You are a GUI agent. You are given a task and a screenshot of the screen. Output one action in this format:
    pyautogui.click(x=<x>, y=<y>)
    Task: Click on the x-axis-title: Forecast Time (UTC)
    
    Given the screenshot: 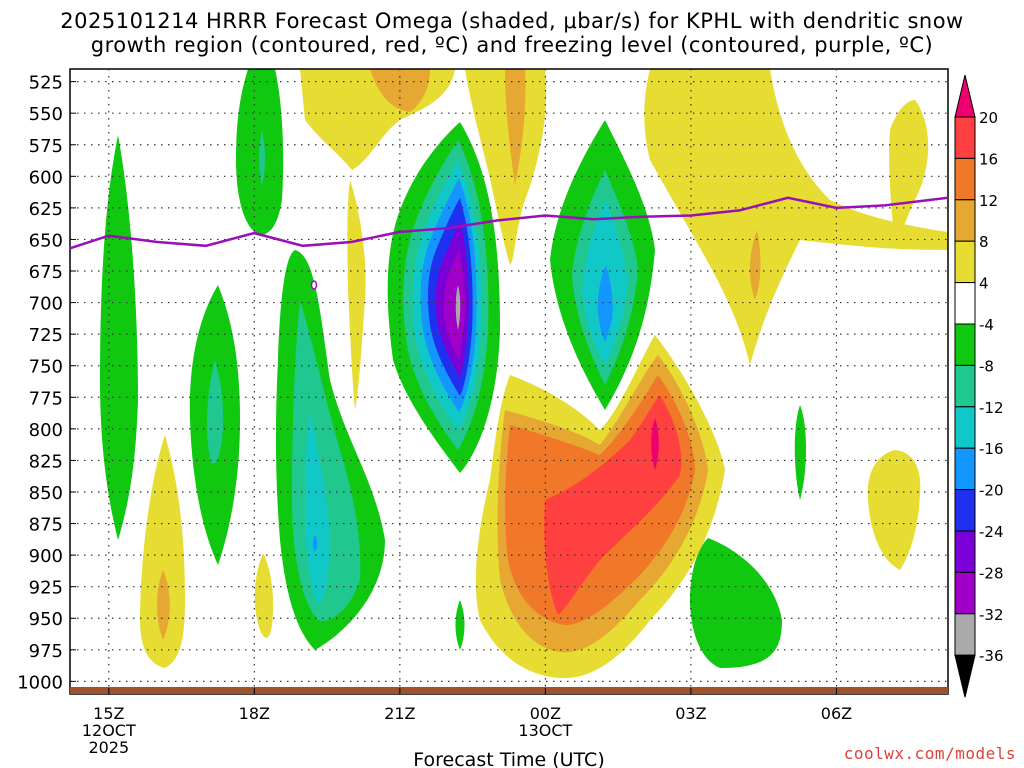 What is the action you would take?
    pyautogui.click(x=508, y=758)
    